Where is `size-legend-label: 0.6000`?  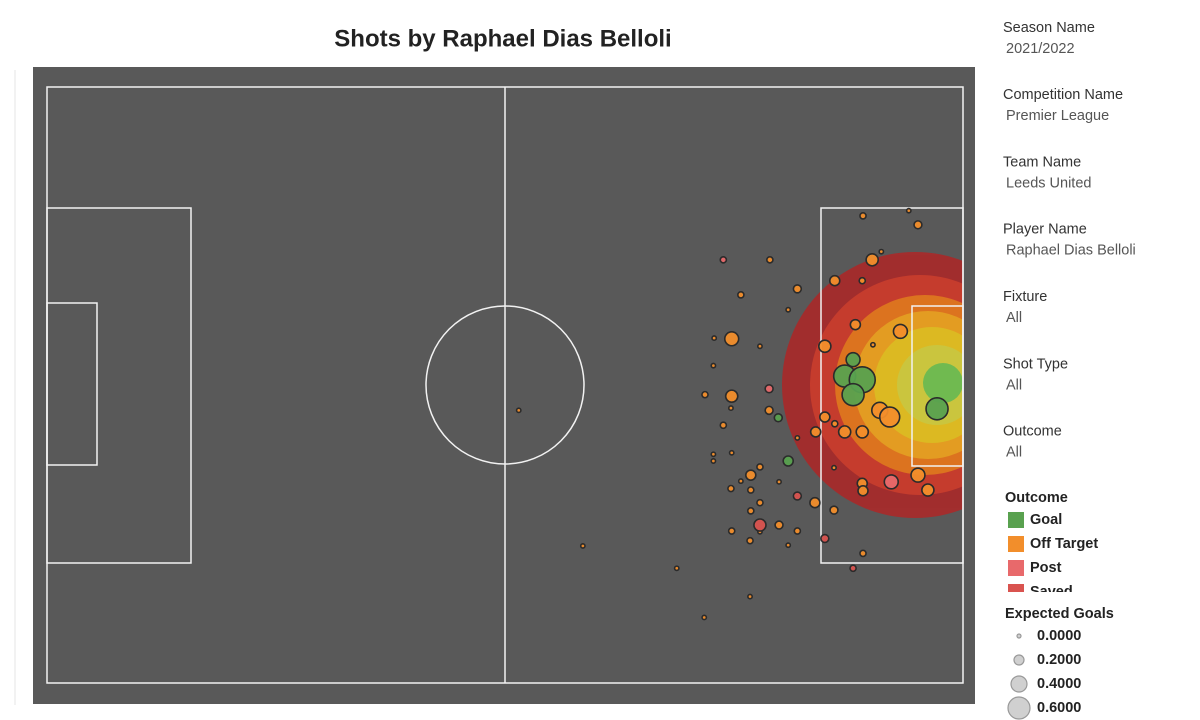 size-legend-label: 0.6000 is located at coordinates (1059, 708).